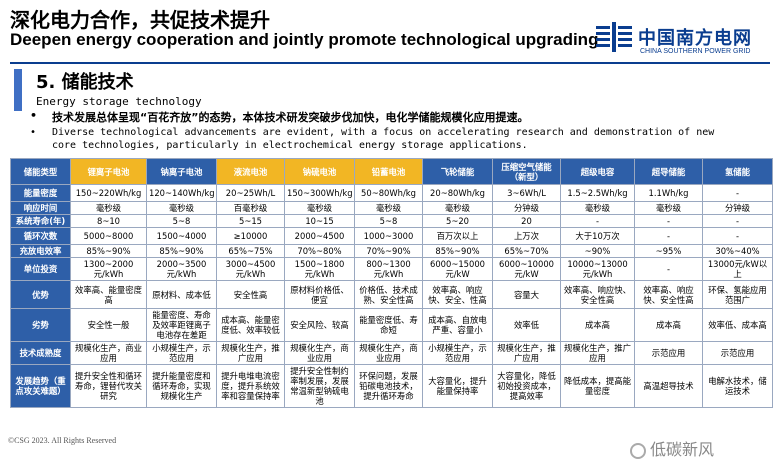 Image resolution: width=780 pixels, height=476 pixels. Describe the element at coordinates (250, 208) in the screenshot. I see `table-cell: 百毫秒级` at that location.